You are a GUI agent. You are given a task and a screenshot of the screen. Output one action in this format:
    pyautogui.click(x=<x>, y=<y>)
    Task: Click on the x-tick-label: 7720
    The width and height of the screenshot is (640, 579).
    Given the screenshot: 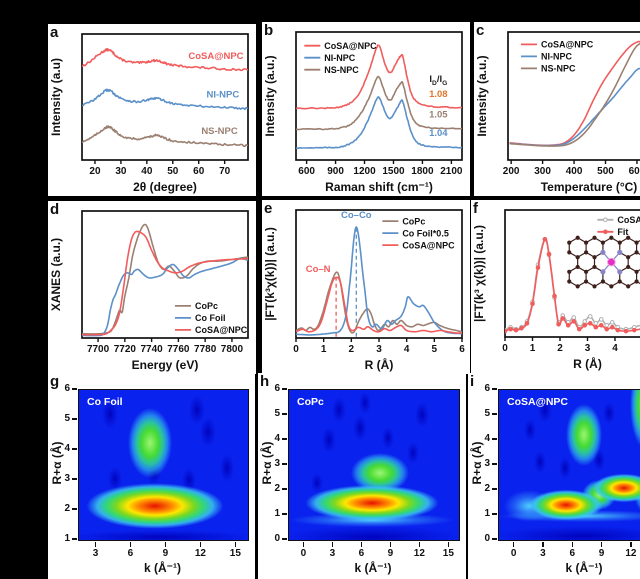 What is the action you would take?
    pyautogui.click(x=125, y=349)
    